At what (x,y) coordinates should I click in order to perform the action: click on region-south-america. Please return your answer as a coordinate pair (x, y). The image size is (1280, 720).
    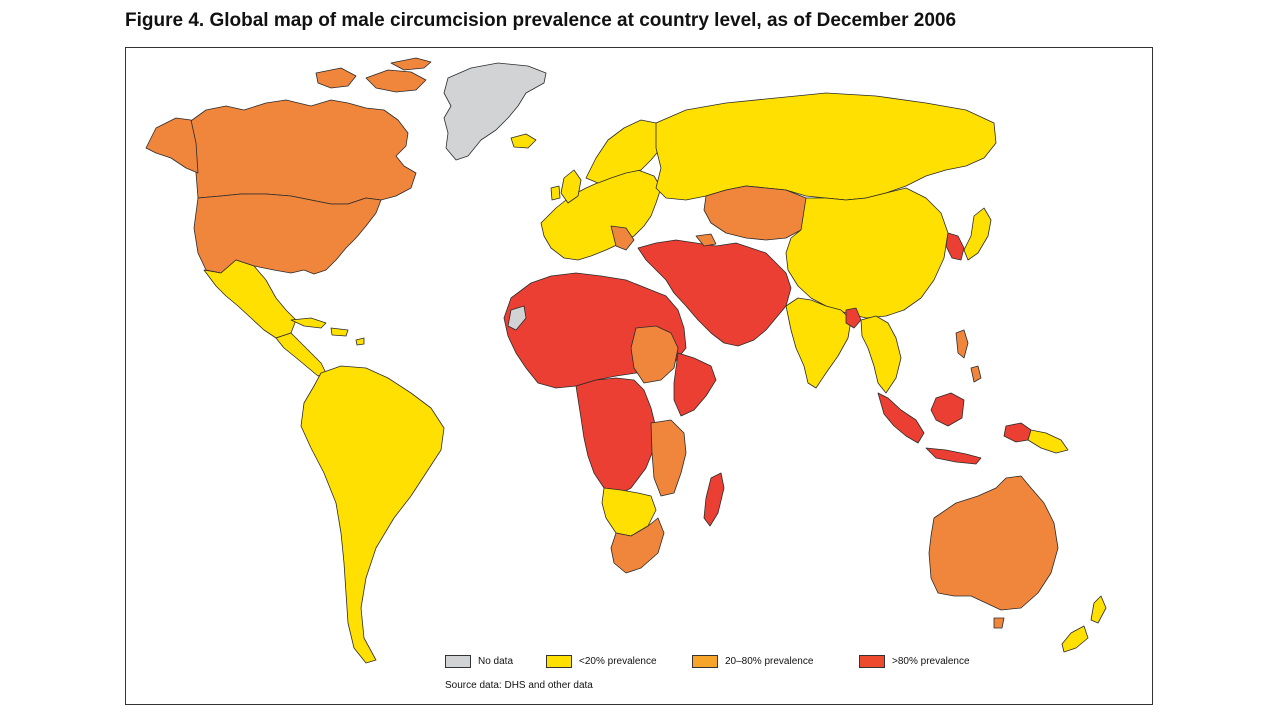
    Looking at the image, I should click on (372, 514).